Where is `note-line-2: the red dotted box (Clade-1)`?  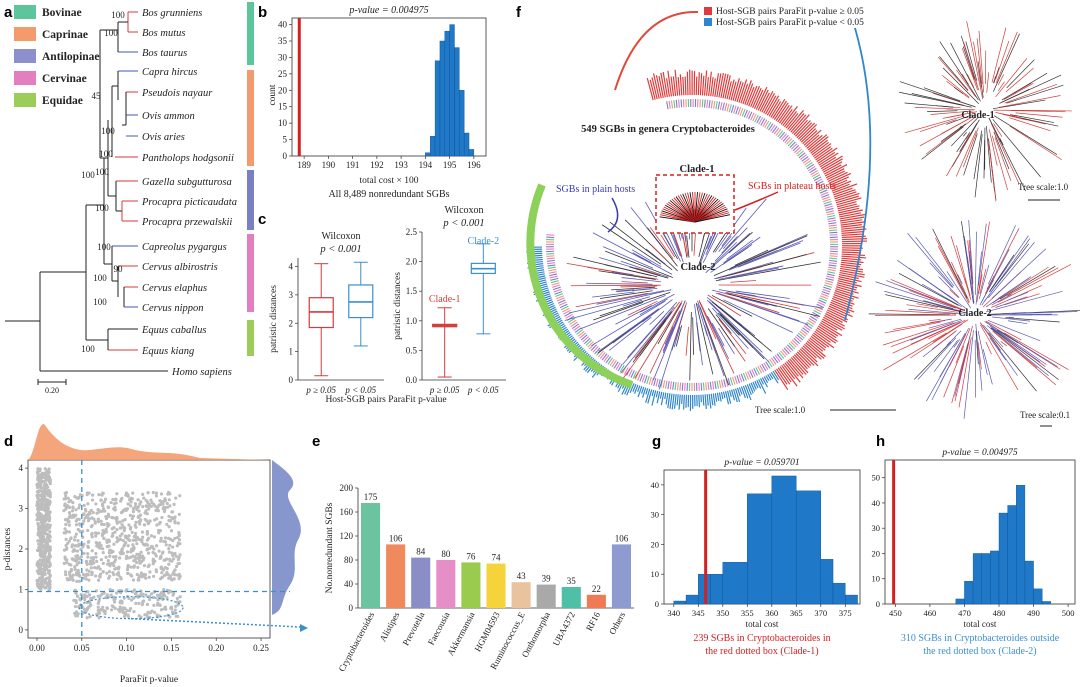 note-line-2: the red dotted box (Clade-1) is located at coordinates (761, 651).